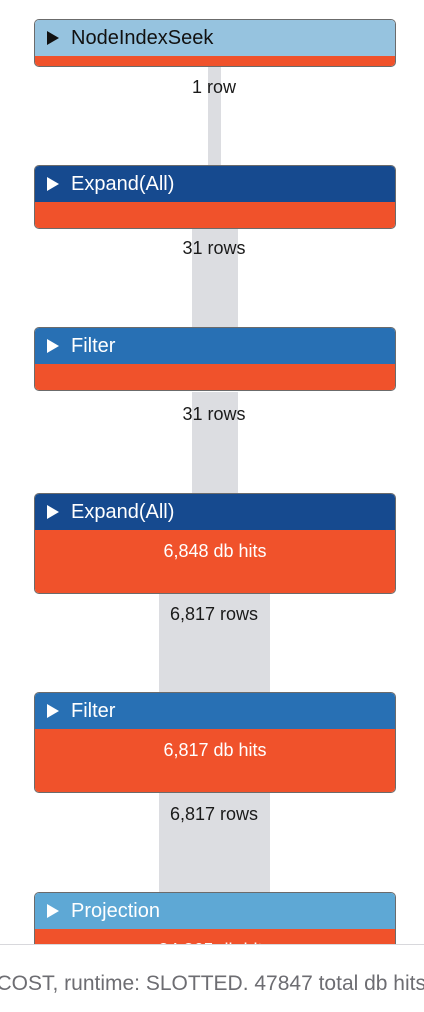 The height and width of the screenshot is (1012, 424). I want to click on operator-filter: Filter, so click(215, 359).